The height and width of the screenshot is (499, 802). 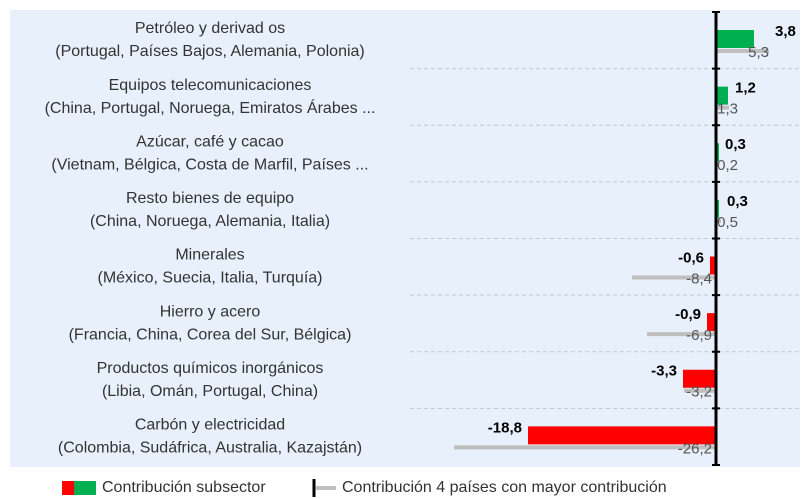 I want to click on data-label: -0,6, so click(x=691, y=257).